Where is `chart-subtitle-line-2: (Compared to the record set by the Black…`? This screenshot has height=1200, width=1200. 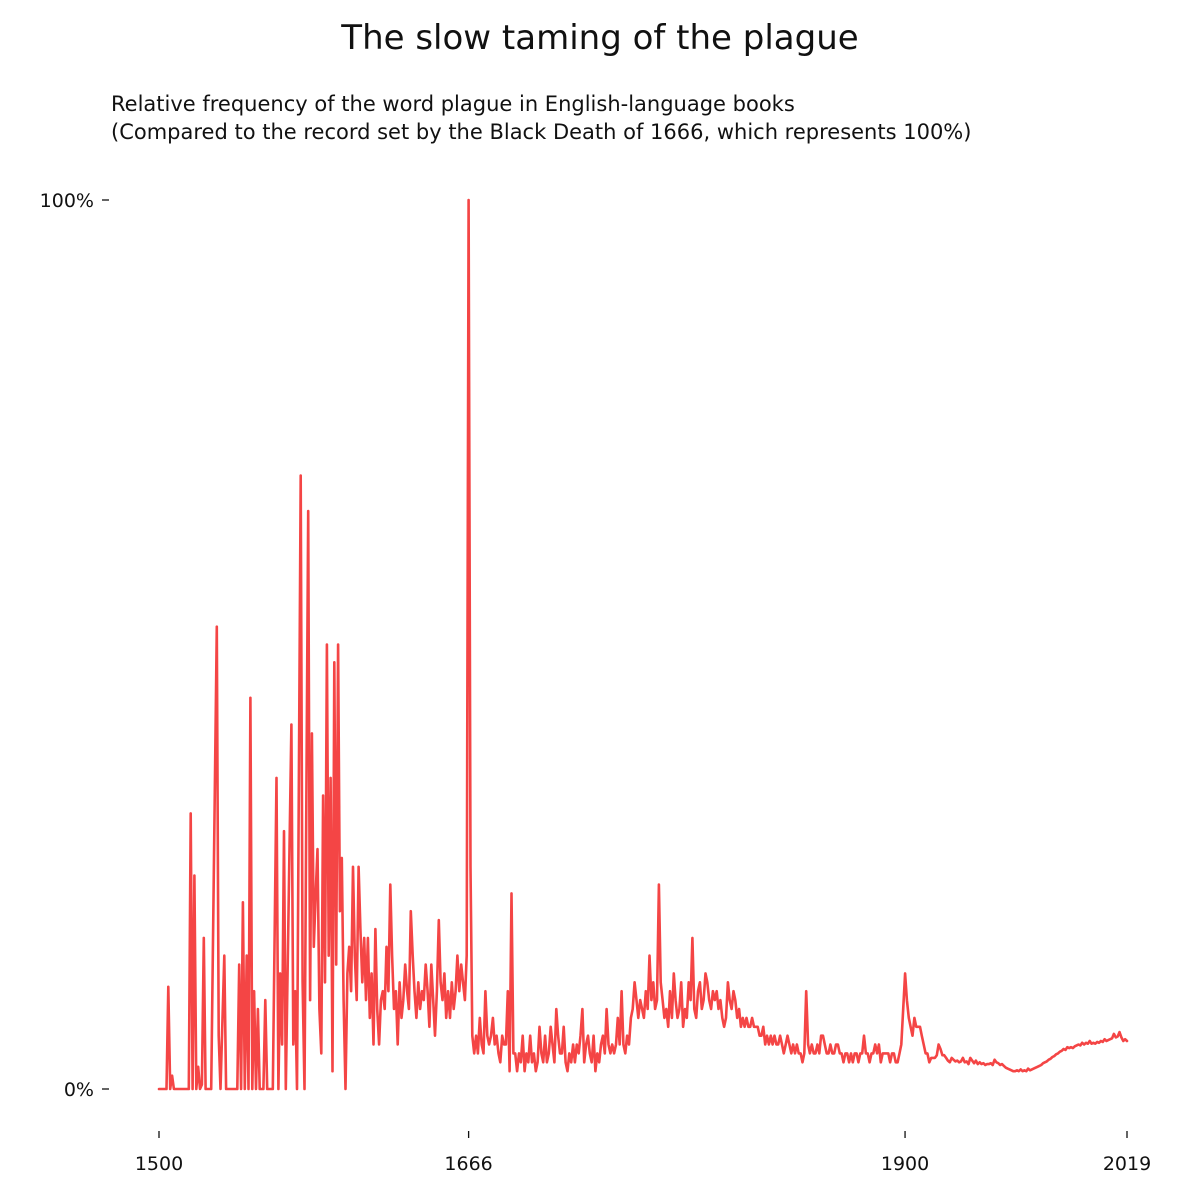 chart-subtitle-line-2: (Compared to the record set by the Black… is located at coordinates (541, 132).